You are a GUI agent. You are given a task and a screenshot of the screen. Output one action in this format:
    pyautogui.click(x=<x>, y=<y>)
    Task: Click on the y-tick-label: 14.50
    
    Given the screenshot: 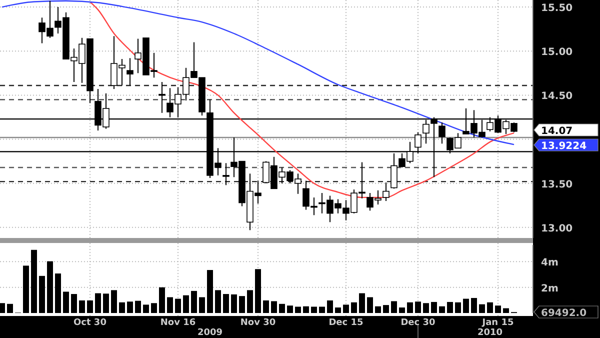 What is the action you would take?
    pyautogui.click(x=557, y=96)
    